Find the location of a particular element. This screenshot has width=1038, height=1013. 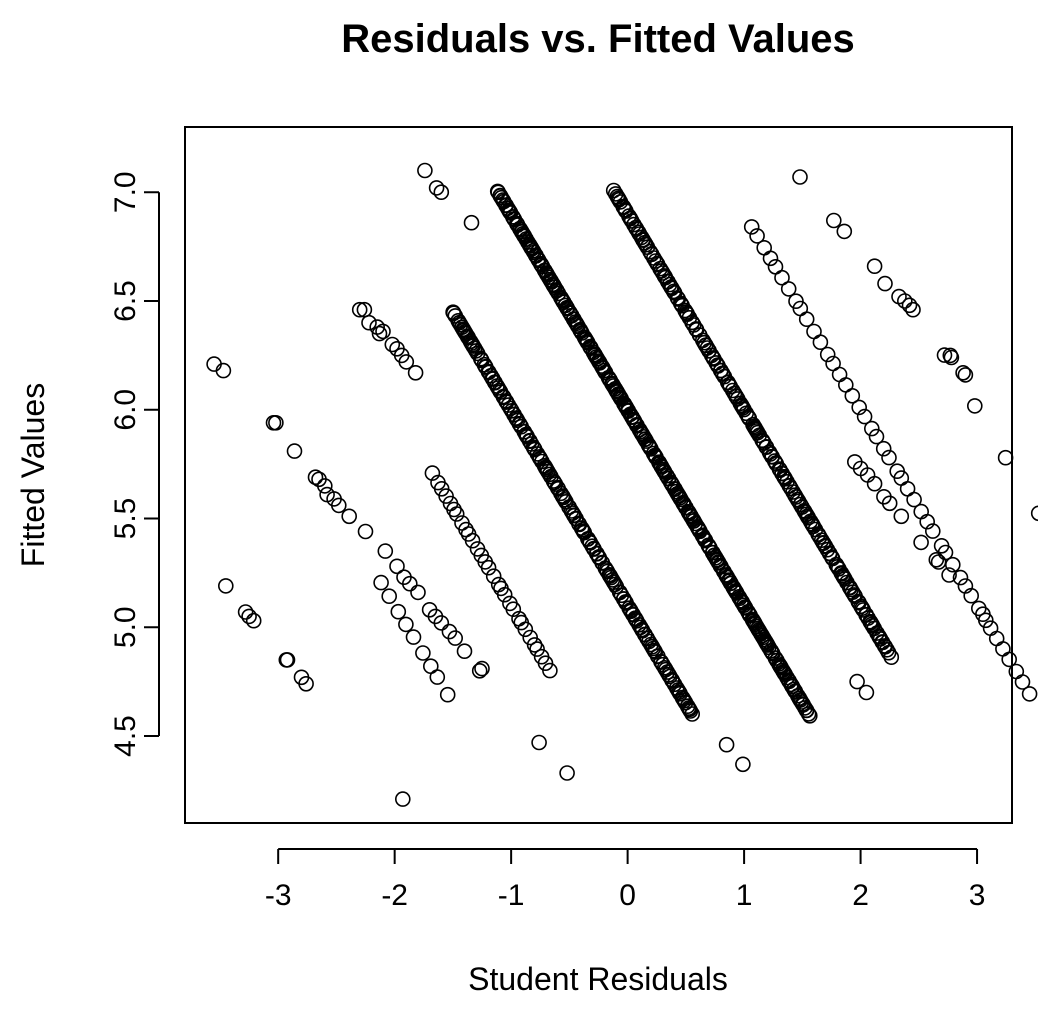

x-axis-label: Student Residuals is located at coordinates (598, 979).